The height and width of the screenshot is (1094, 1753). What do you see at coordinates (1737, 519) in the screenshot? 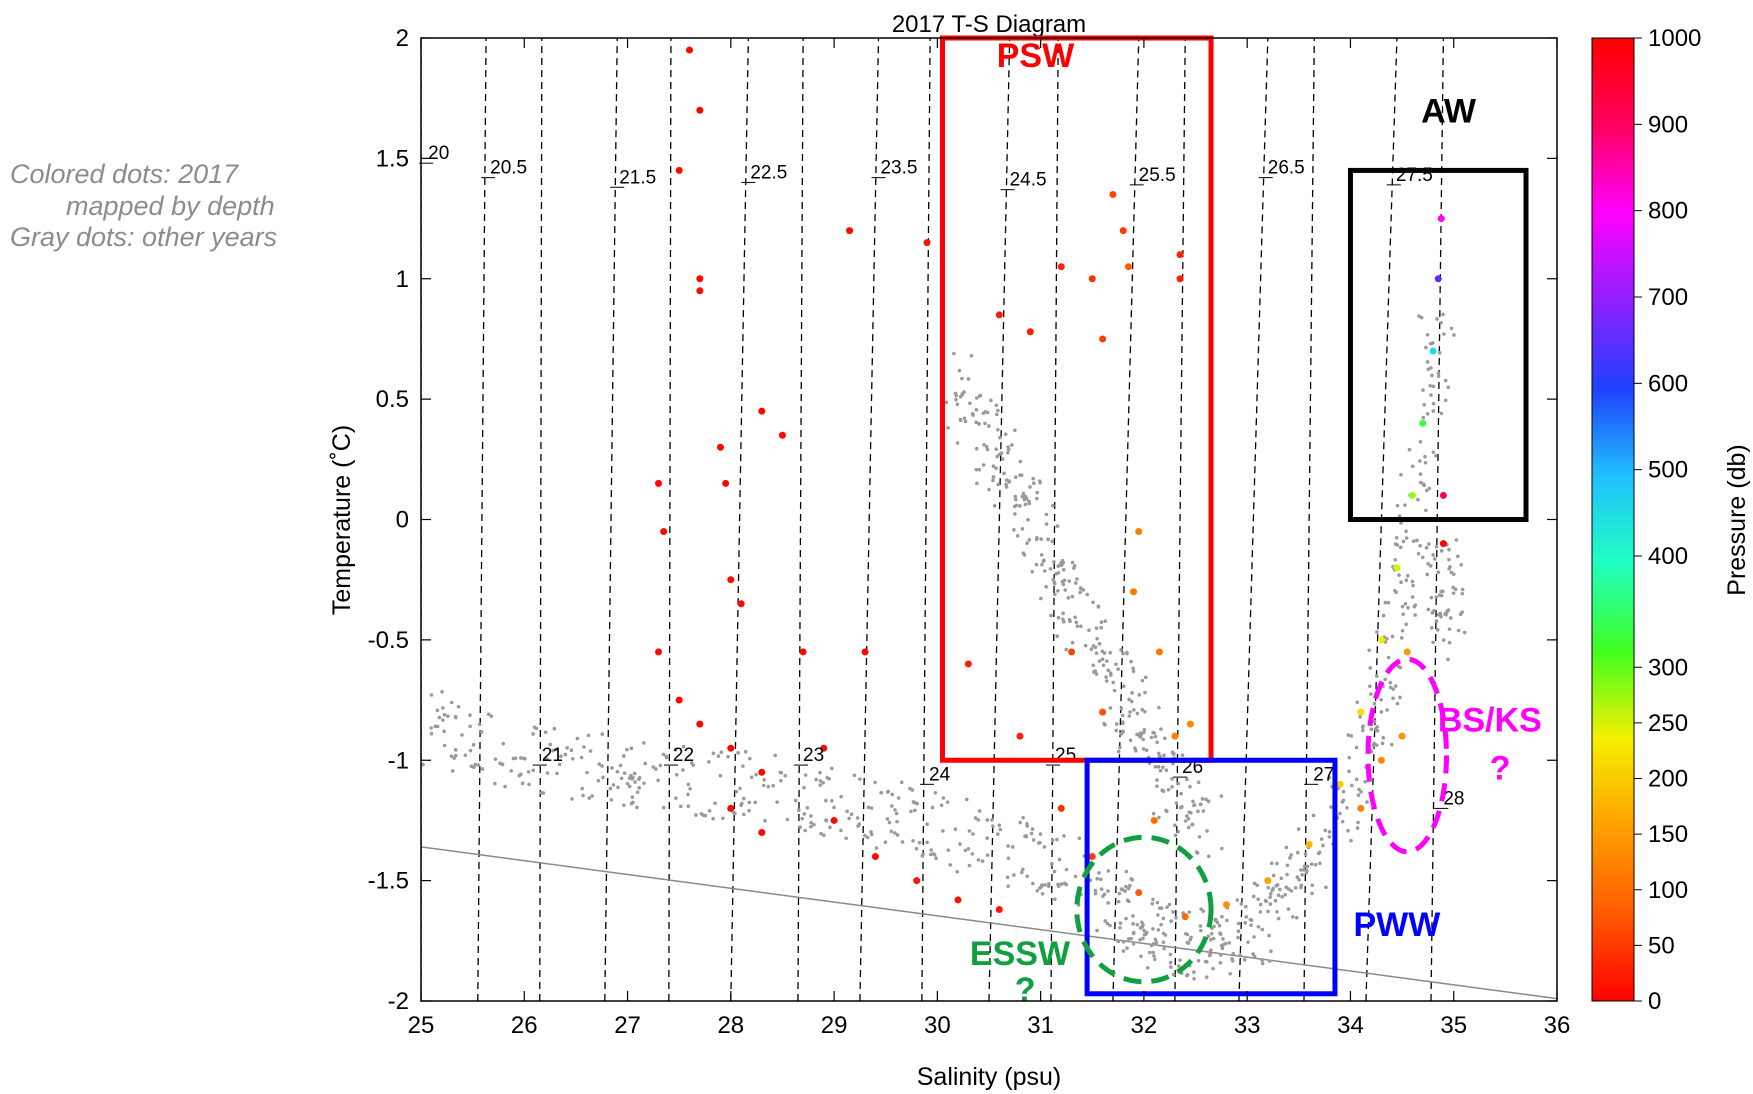
I see `colorbar-label: Pressure (db)` at bounding box center [1737, 519].